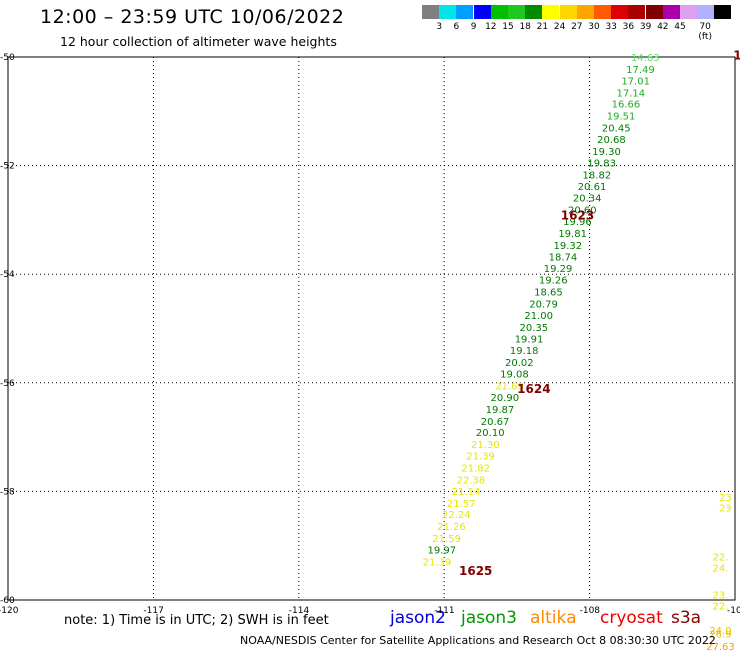 Image resolution: width=740 pixels, height=650 pixels. I want to click on scale-label: 42, so click(663, 27).